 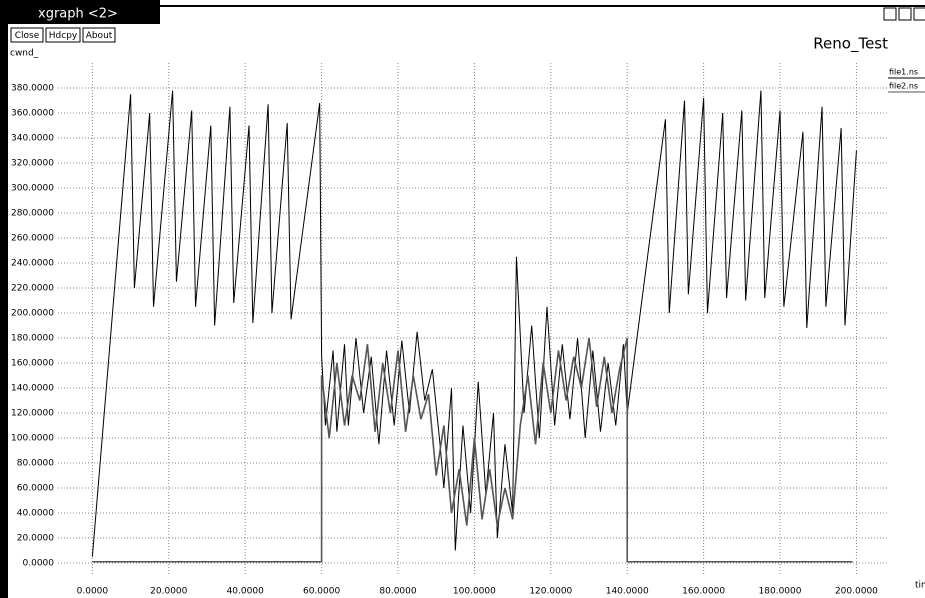 What do you see at coordinates (35, 514) in the screenshot?
I see `y-tick-label: 40.0000` at bounding box center [35, 514].